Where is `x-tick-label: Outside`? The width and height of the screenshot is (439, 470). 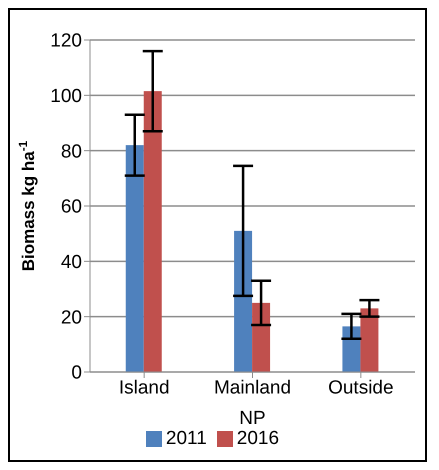 x-tick-label: Outside is located at coordinates (361, 387).